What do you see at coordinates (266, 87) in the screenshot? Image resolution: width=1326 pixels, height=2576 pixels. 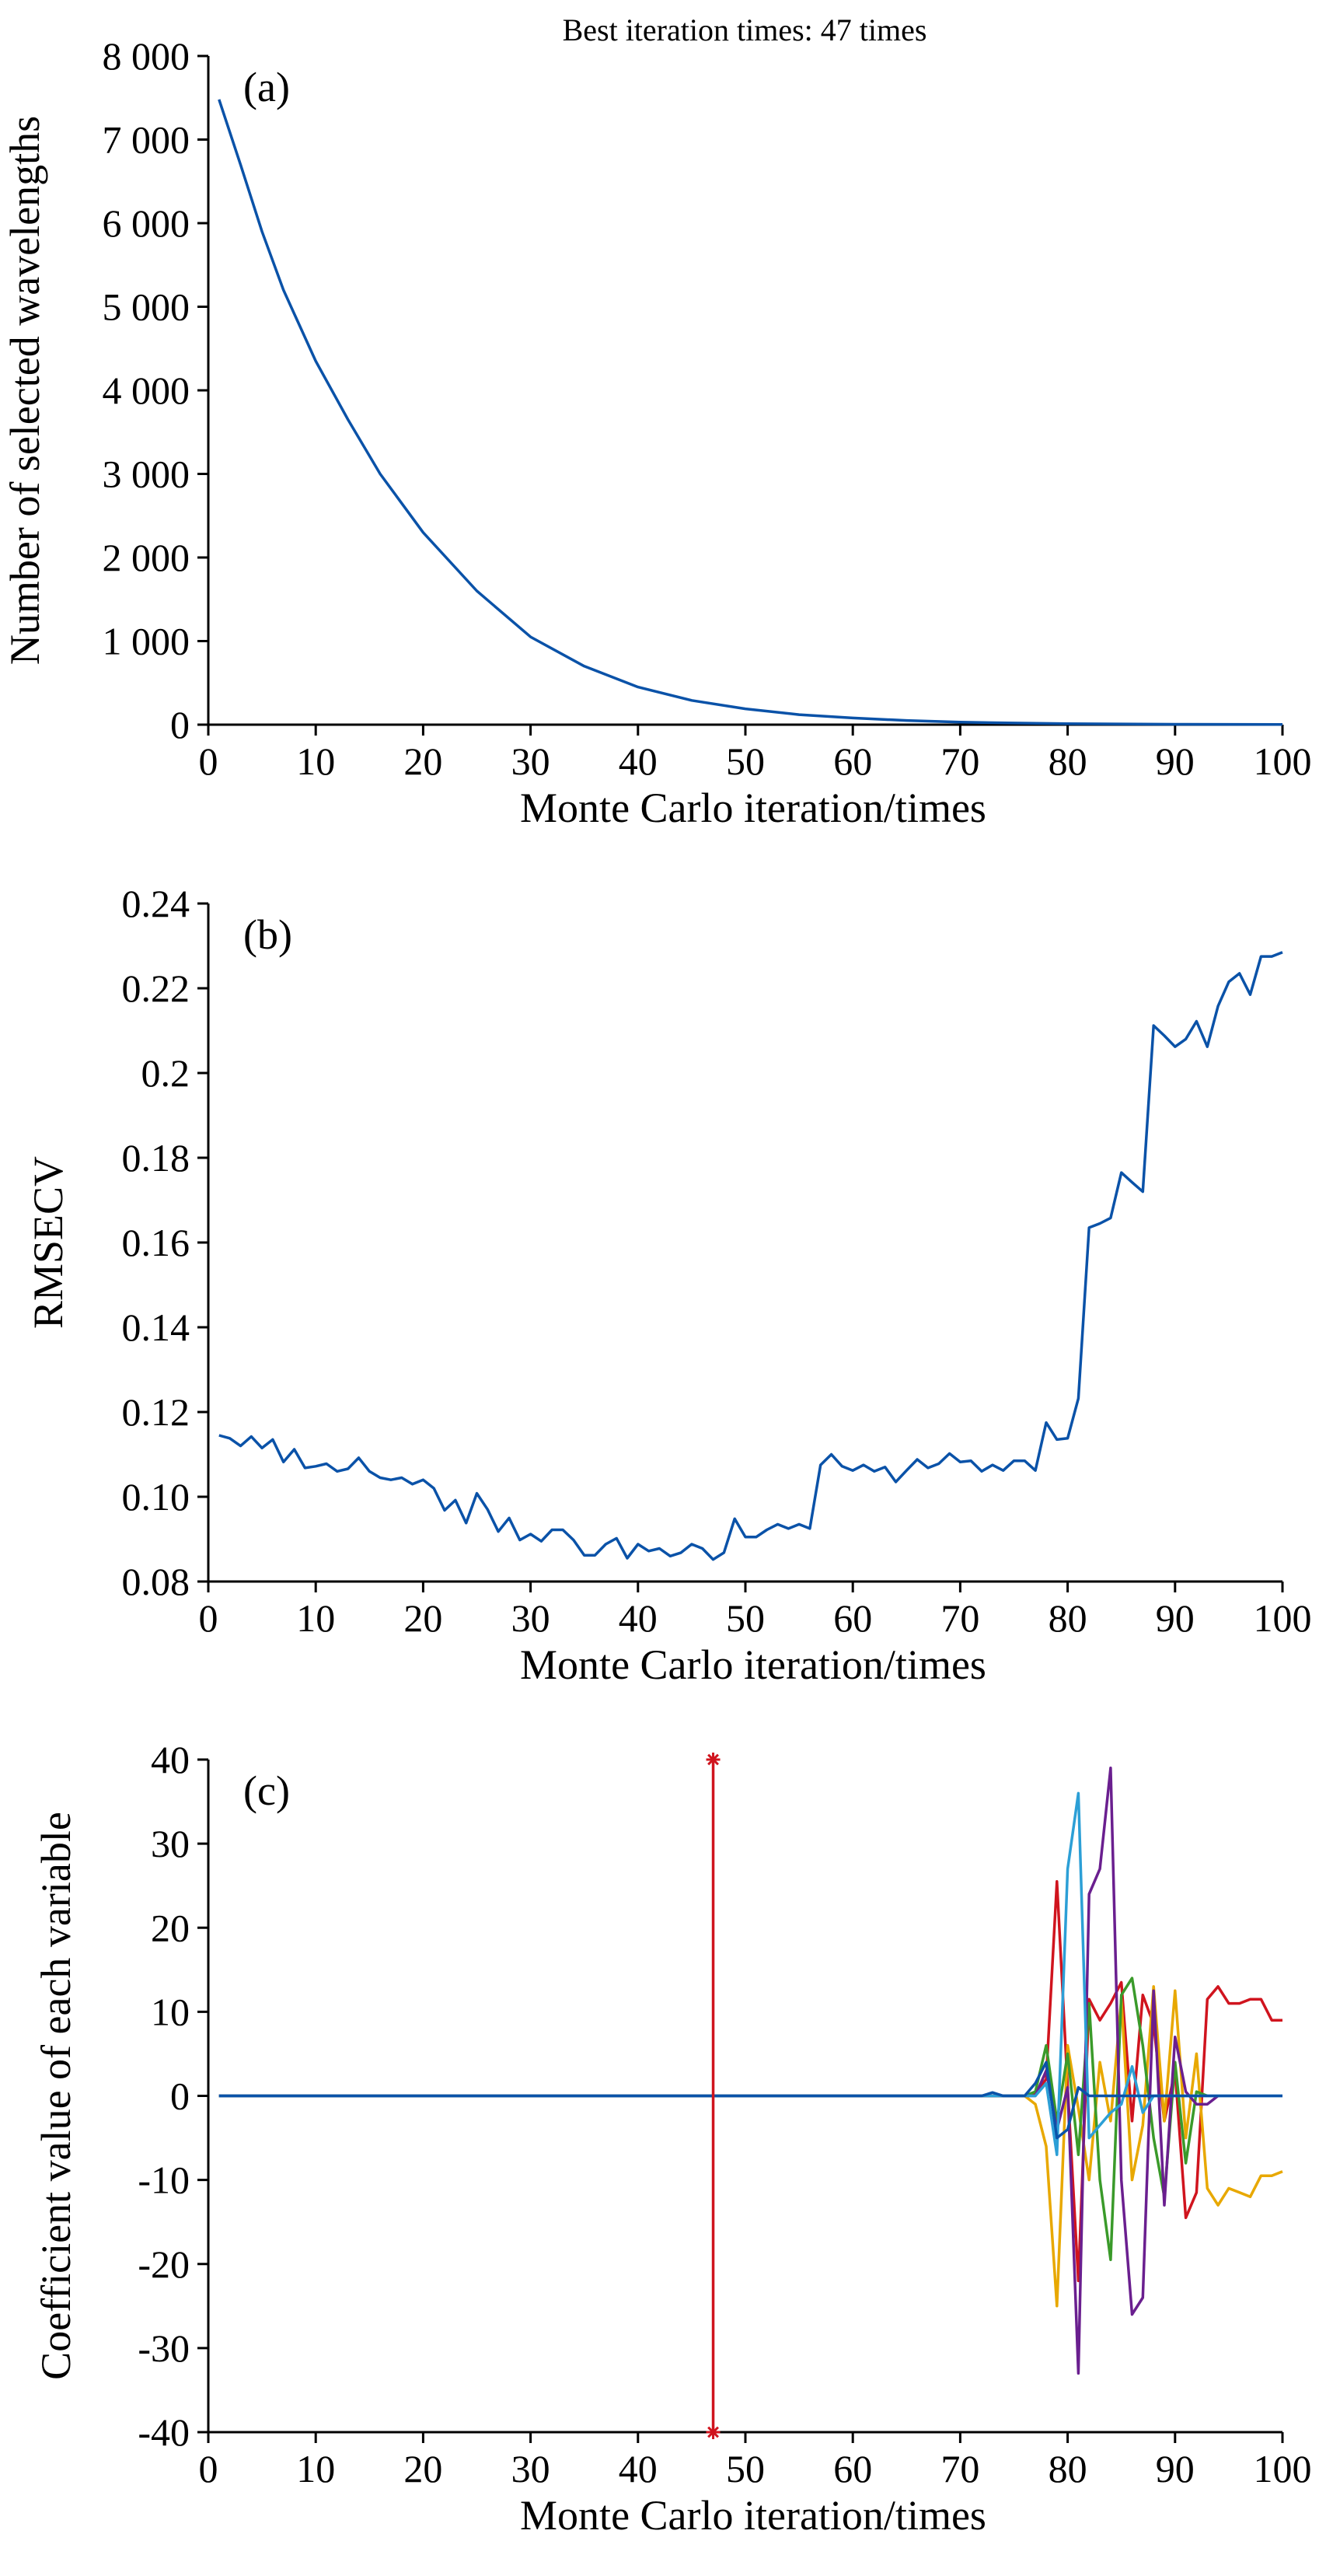 I see `panel-label: (a)` at bounding box center [266, 87].